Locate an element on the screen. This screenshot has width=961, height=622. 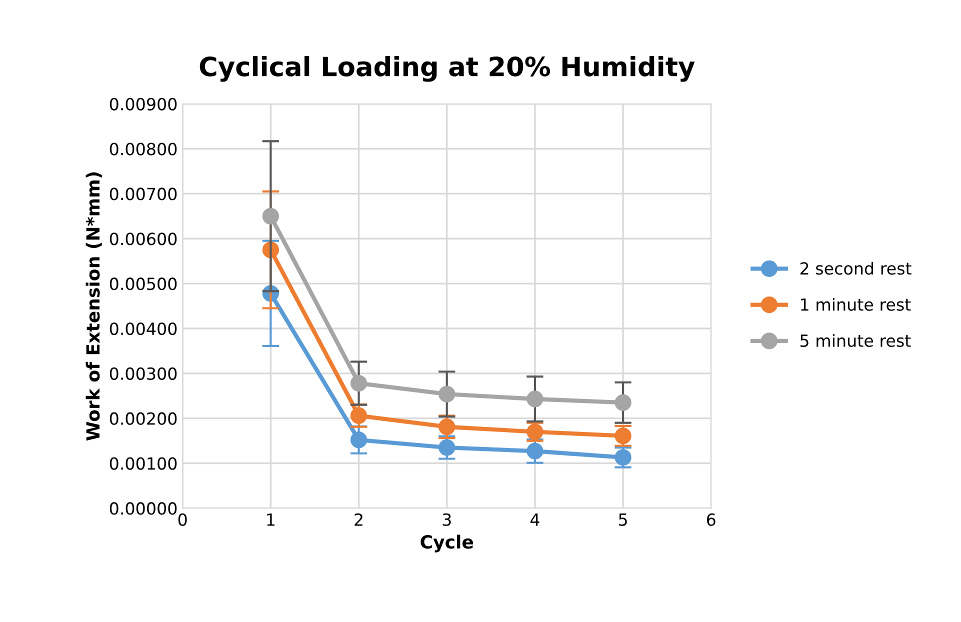
y-tick-label: 0.00700 is located at coordinates (143, 194).